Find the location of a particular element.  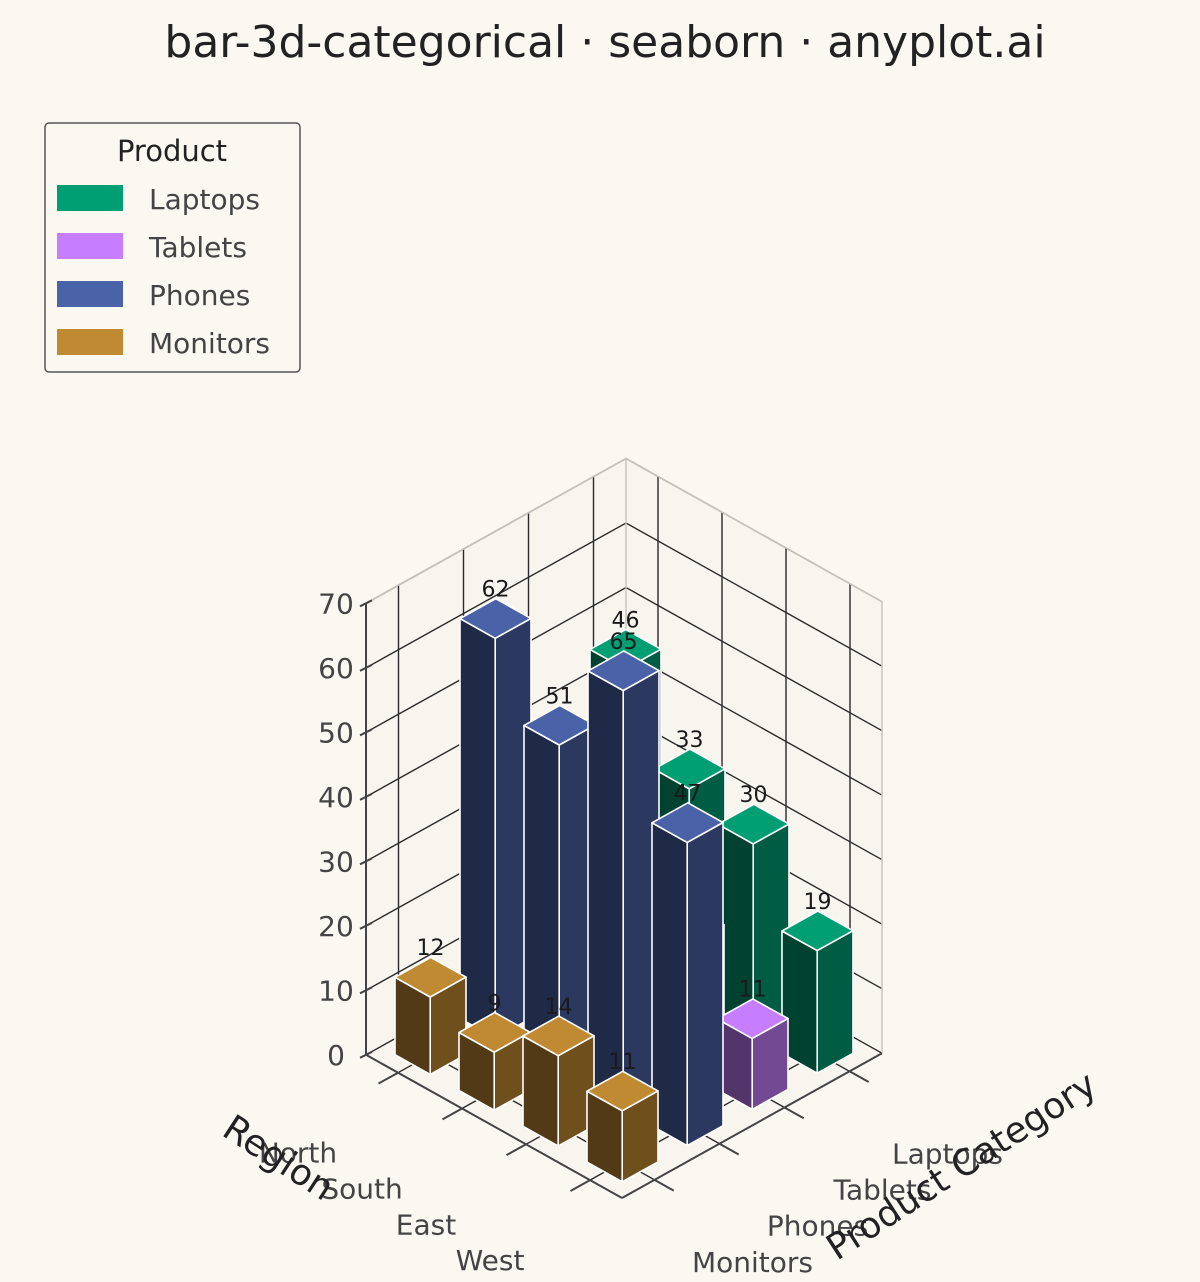

y-tick-label-phones: Phones is located at coordinates (817, 1226).